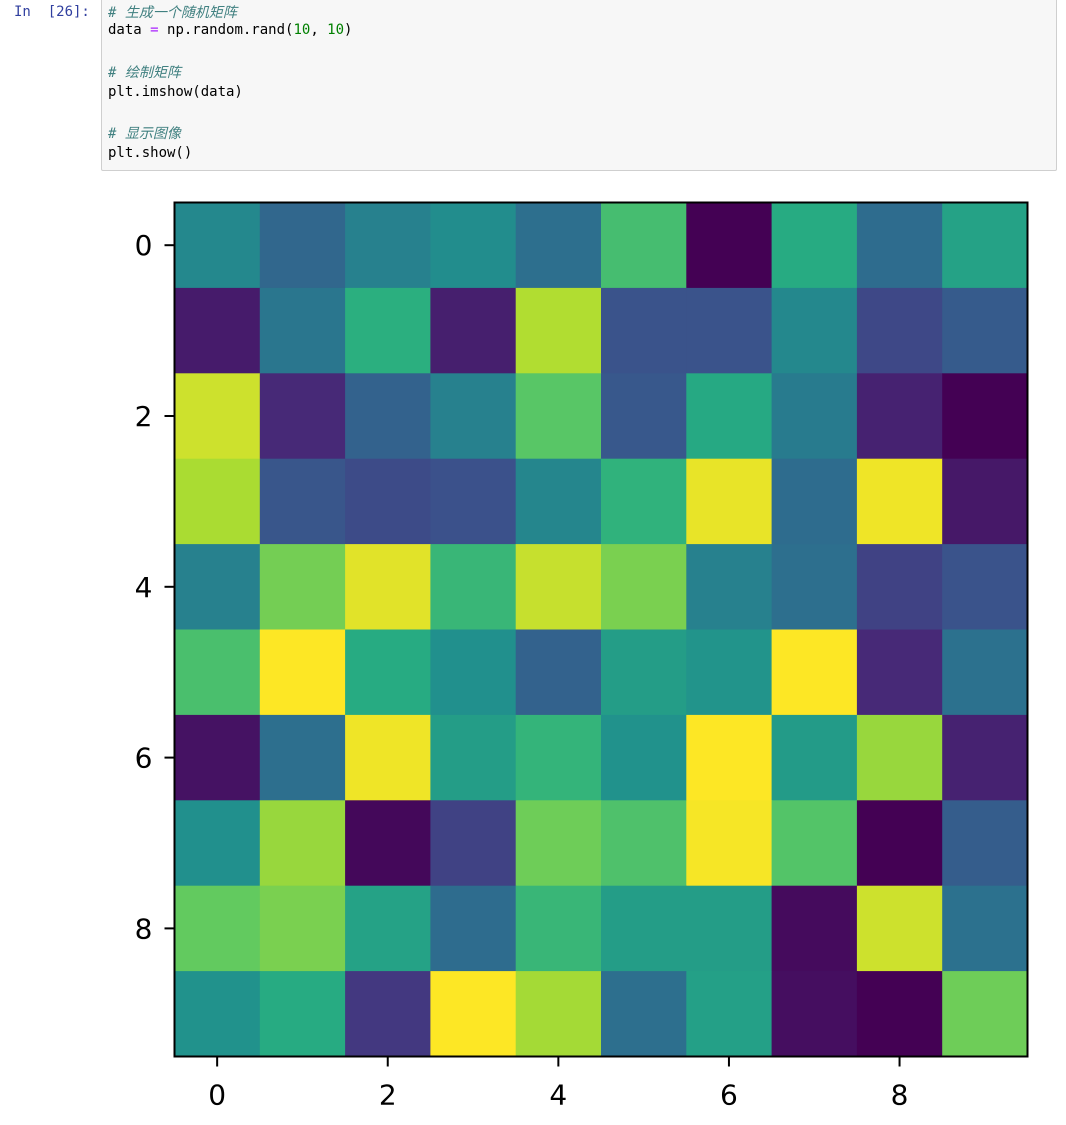 The height and width of the screenshot is (1125, 1066). What do you see at coordinates (985, 1014) in the screenshot?
I see `heatmap-cell-r9-c9` at bounding box center [985, 1014].